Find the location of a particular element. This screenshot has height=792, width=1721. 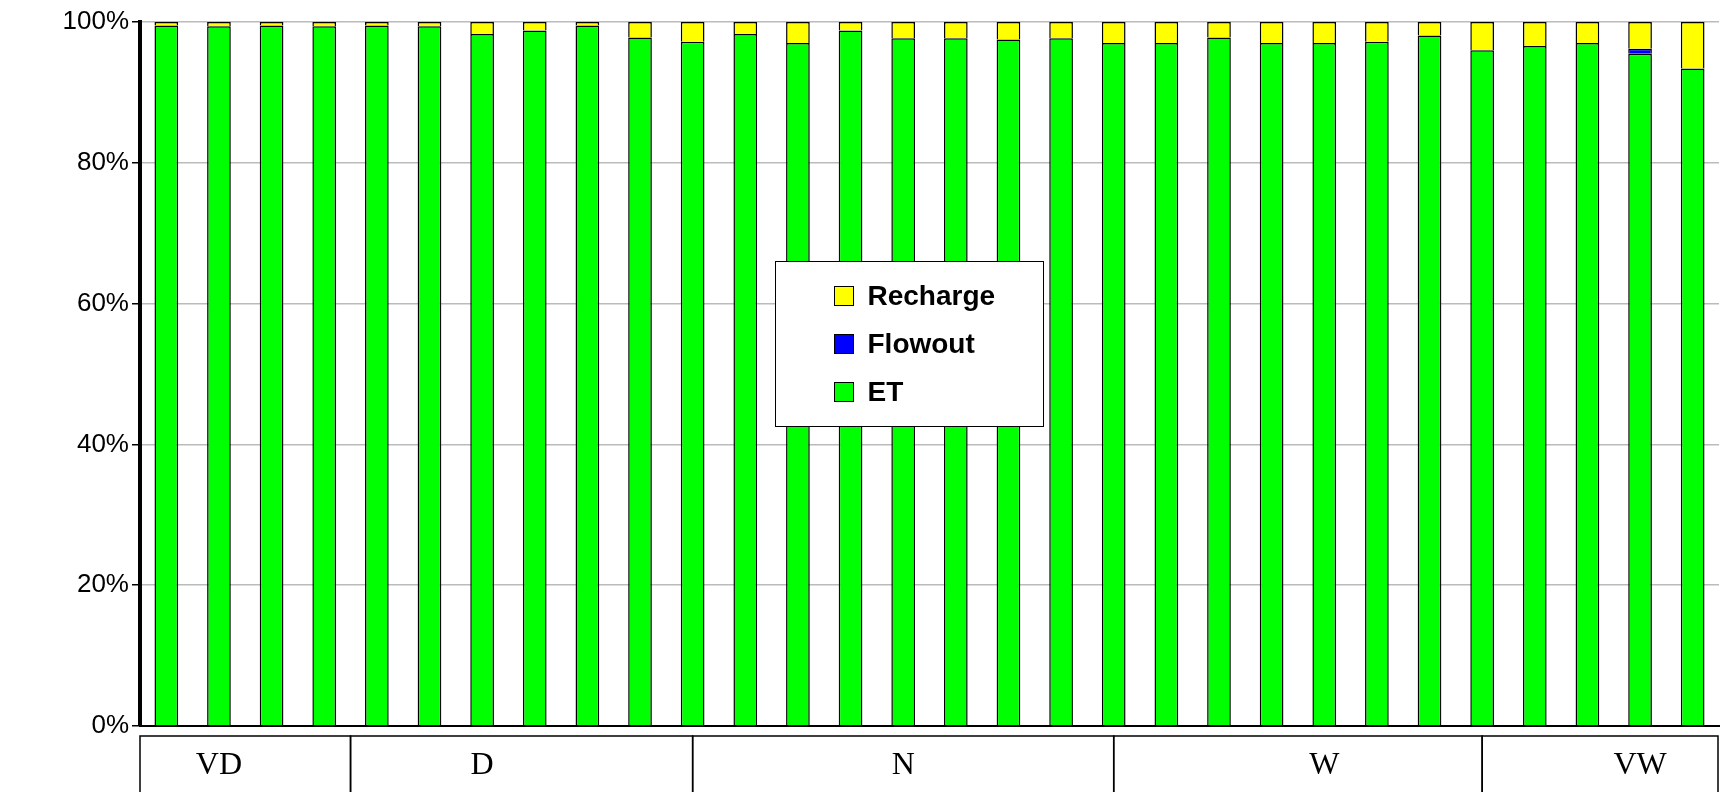

x-tick-label: W is located at coordinates (1325, 763).